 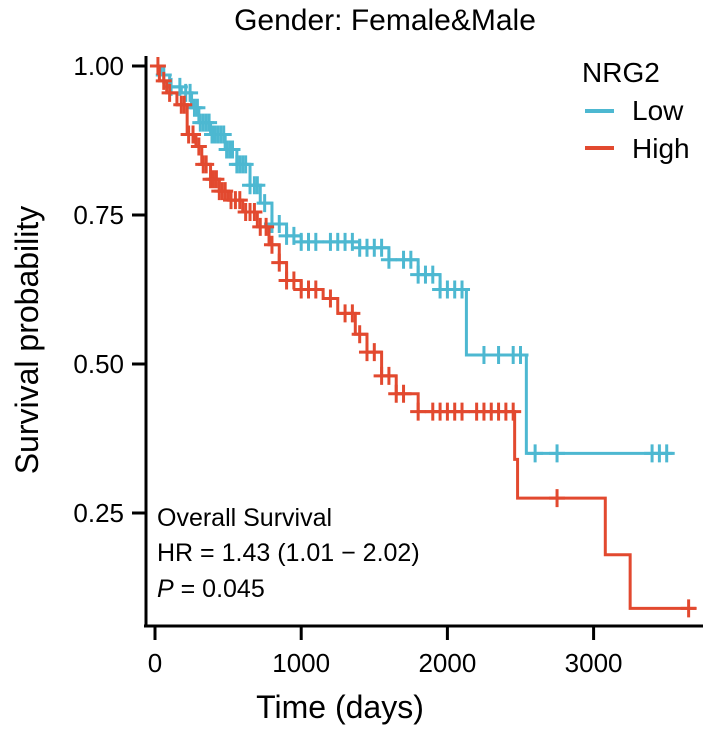 What do you see at coordinates (98, 513) in the screenshot?
I see `y-tick-label: 0.25` at bounding box center [98, 513].